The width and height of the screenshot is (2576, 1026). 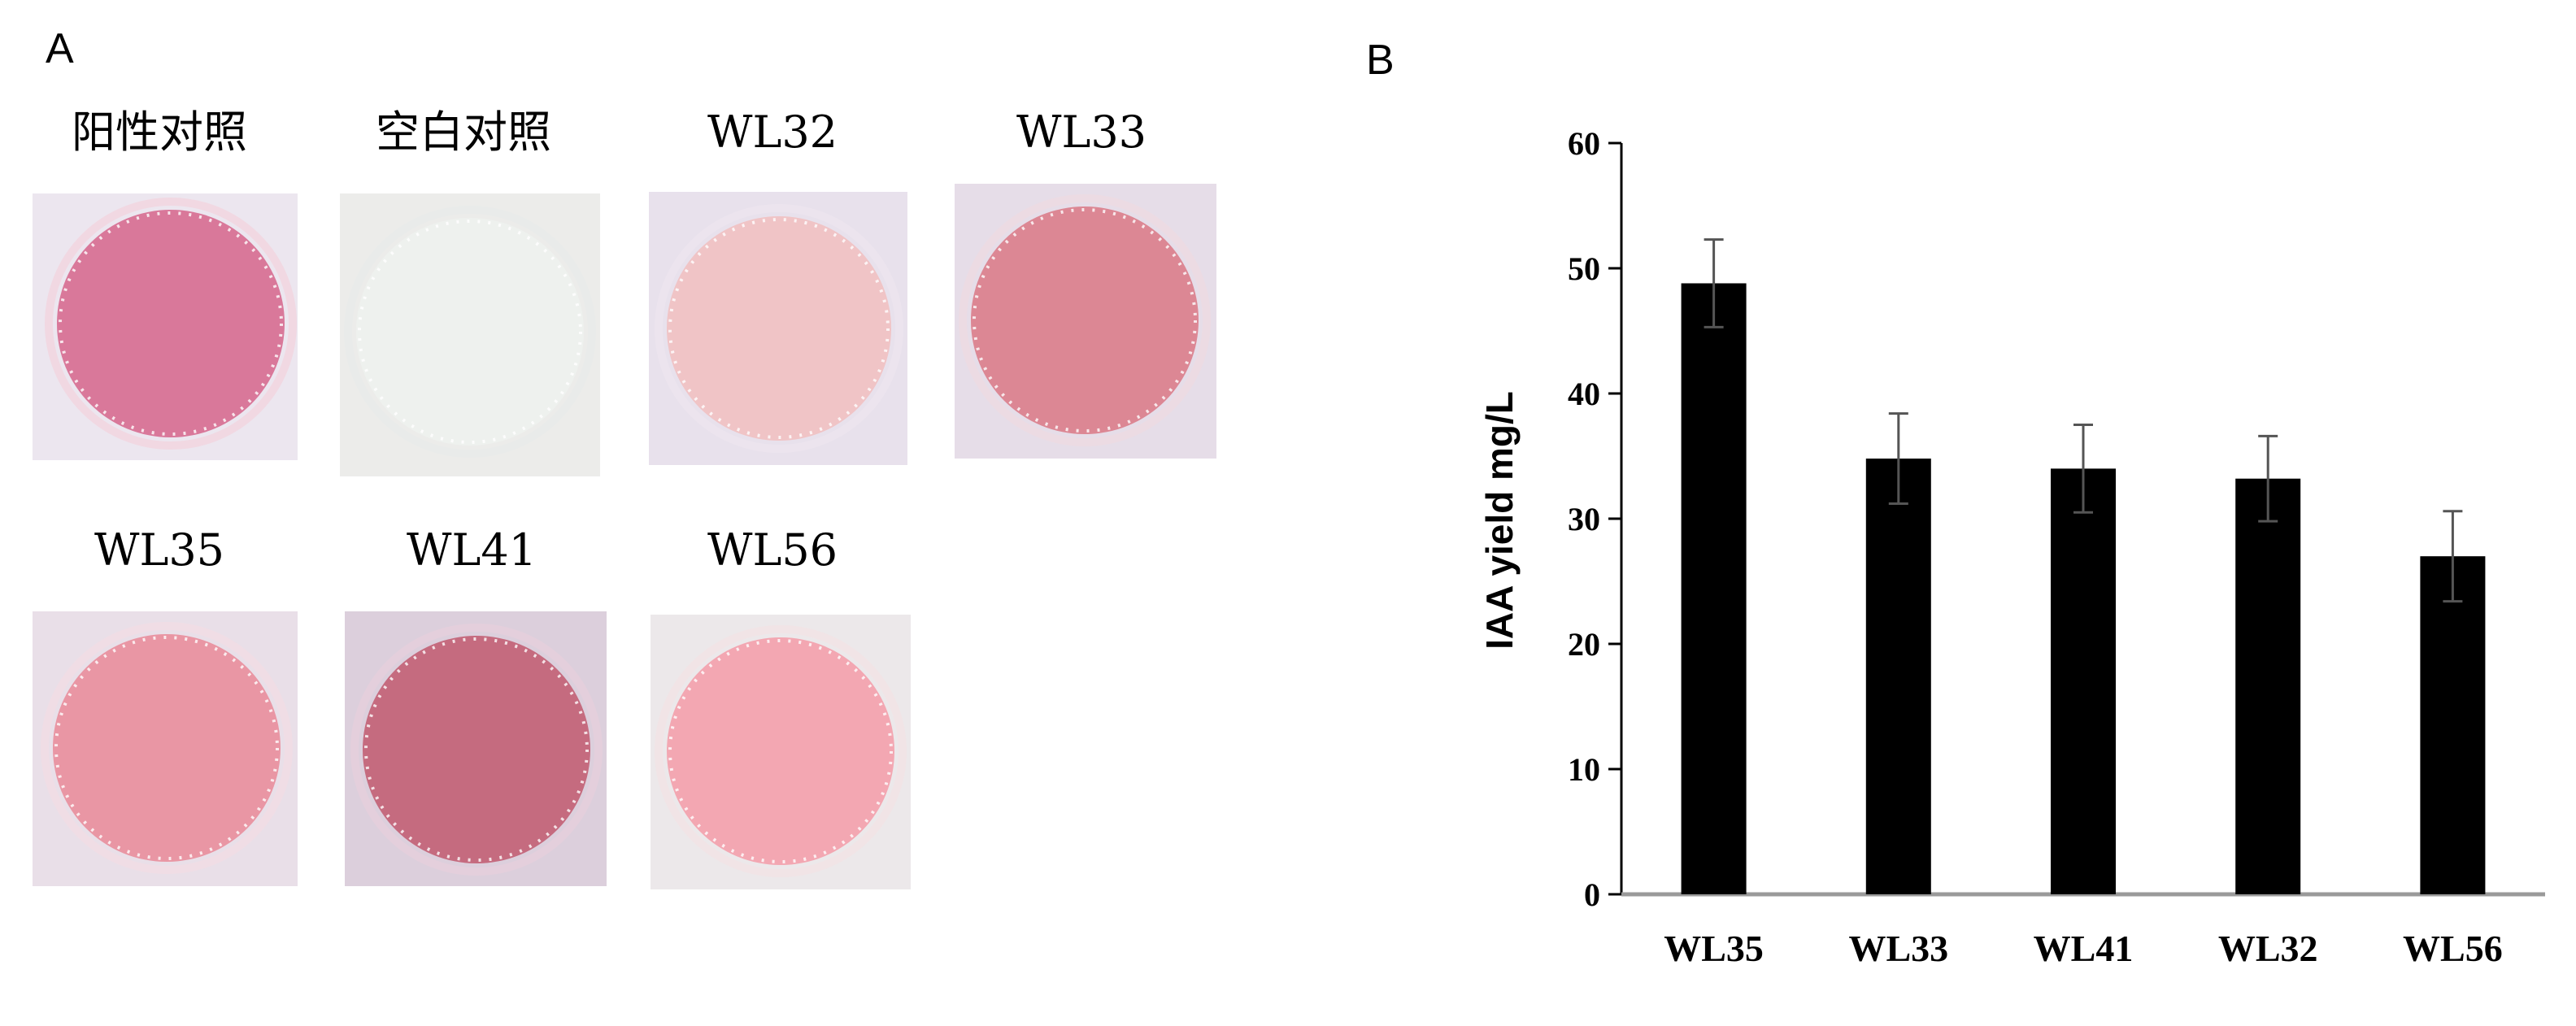 What do you see at coordinates (1584, 770) in the screenshot?
I see `y-tick-label: 10` at bounding box center [1584, 770].